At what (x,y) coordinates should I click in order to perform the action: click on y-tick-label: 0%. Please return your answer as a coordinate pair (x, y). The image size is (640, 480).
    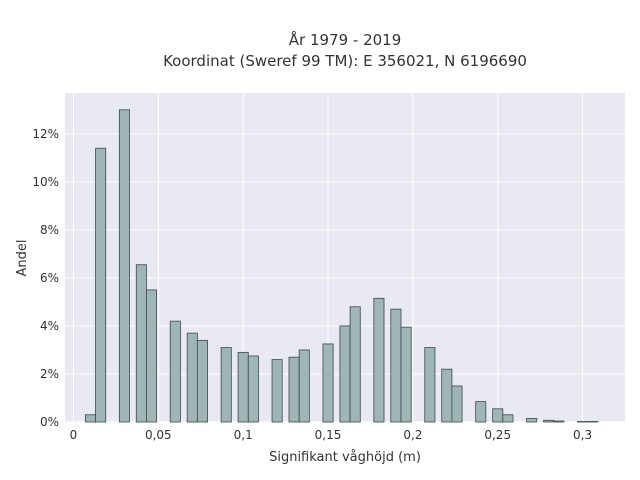
    Looking at the image, I should click on (49, 422).